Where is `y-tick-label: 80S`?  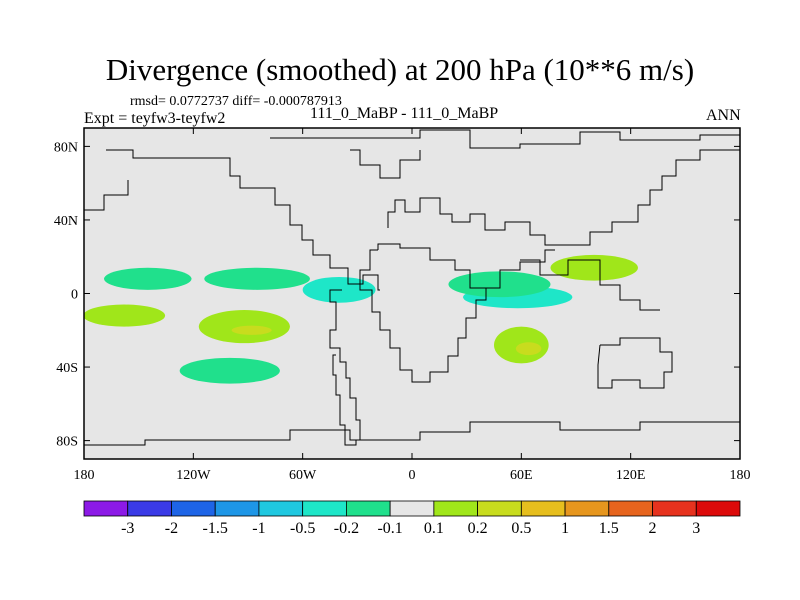
y-tick-label: 80S is located at coordinates (67, 442).